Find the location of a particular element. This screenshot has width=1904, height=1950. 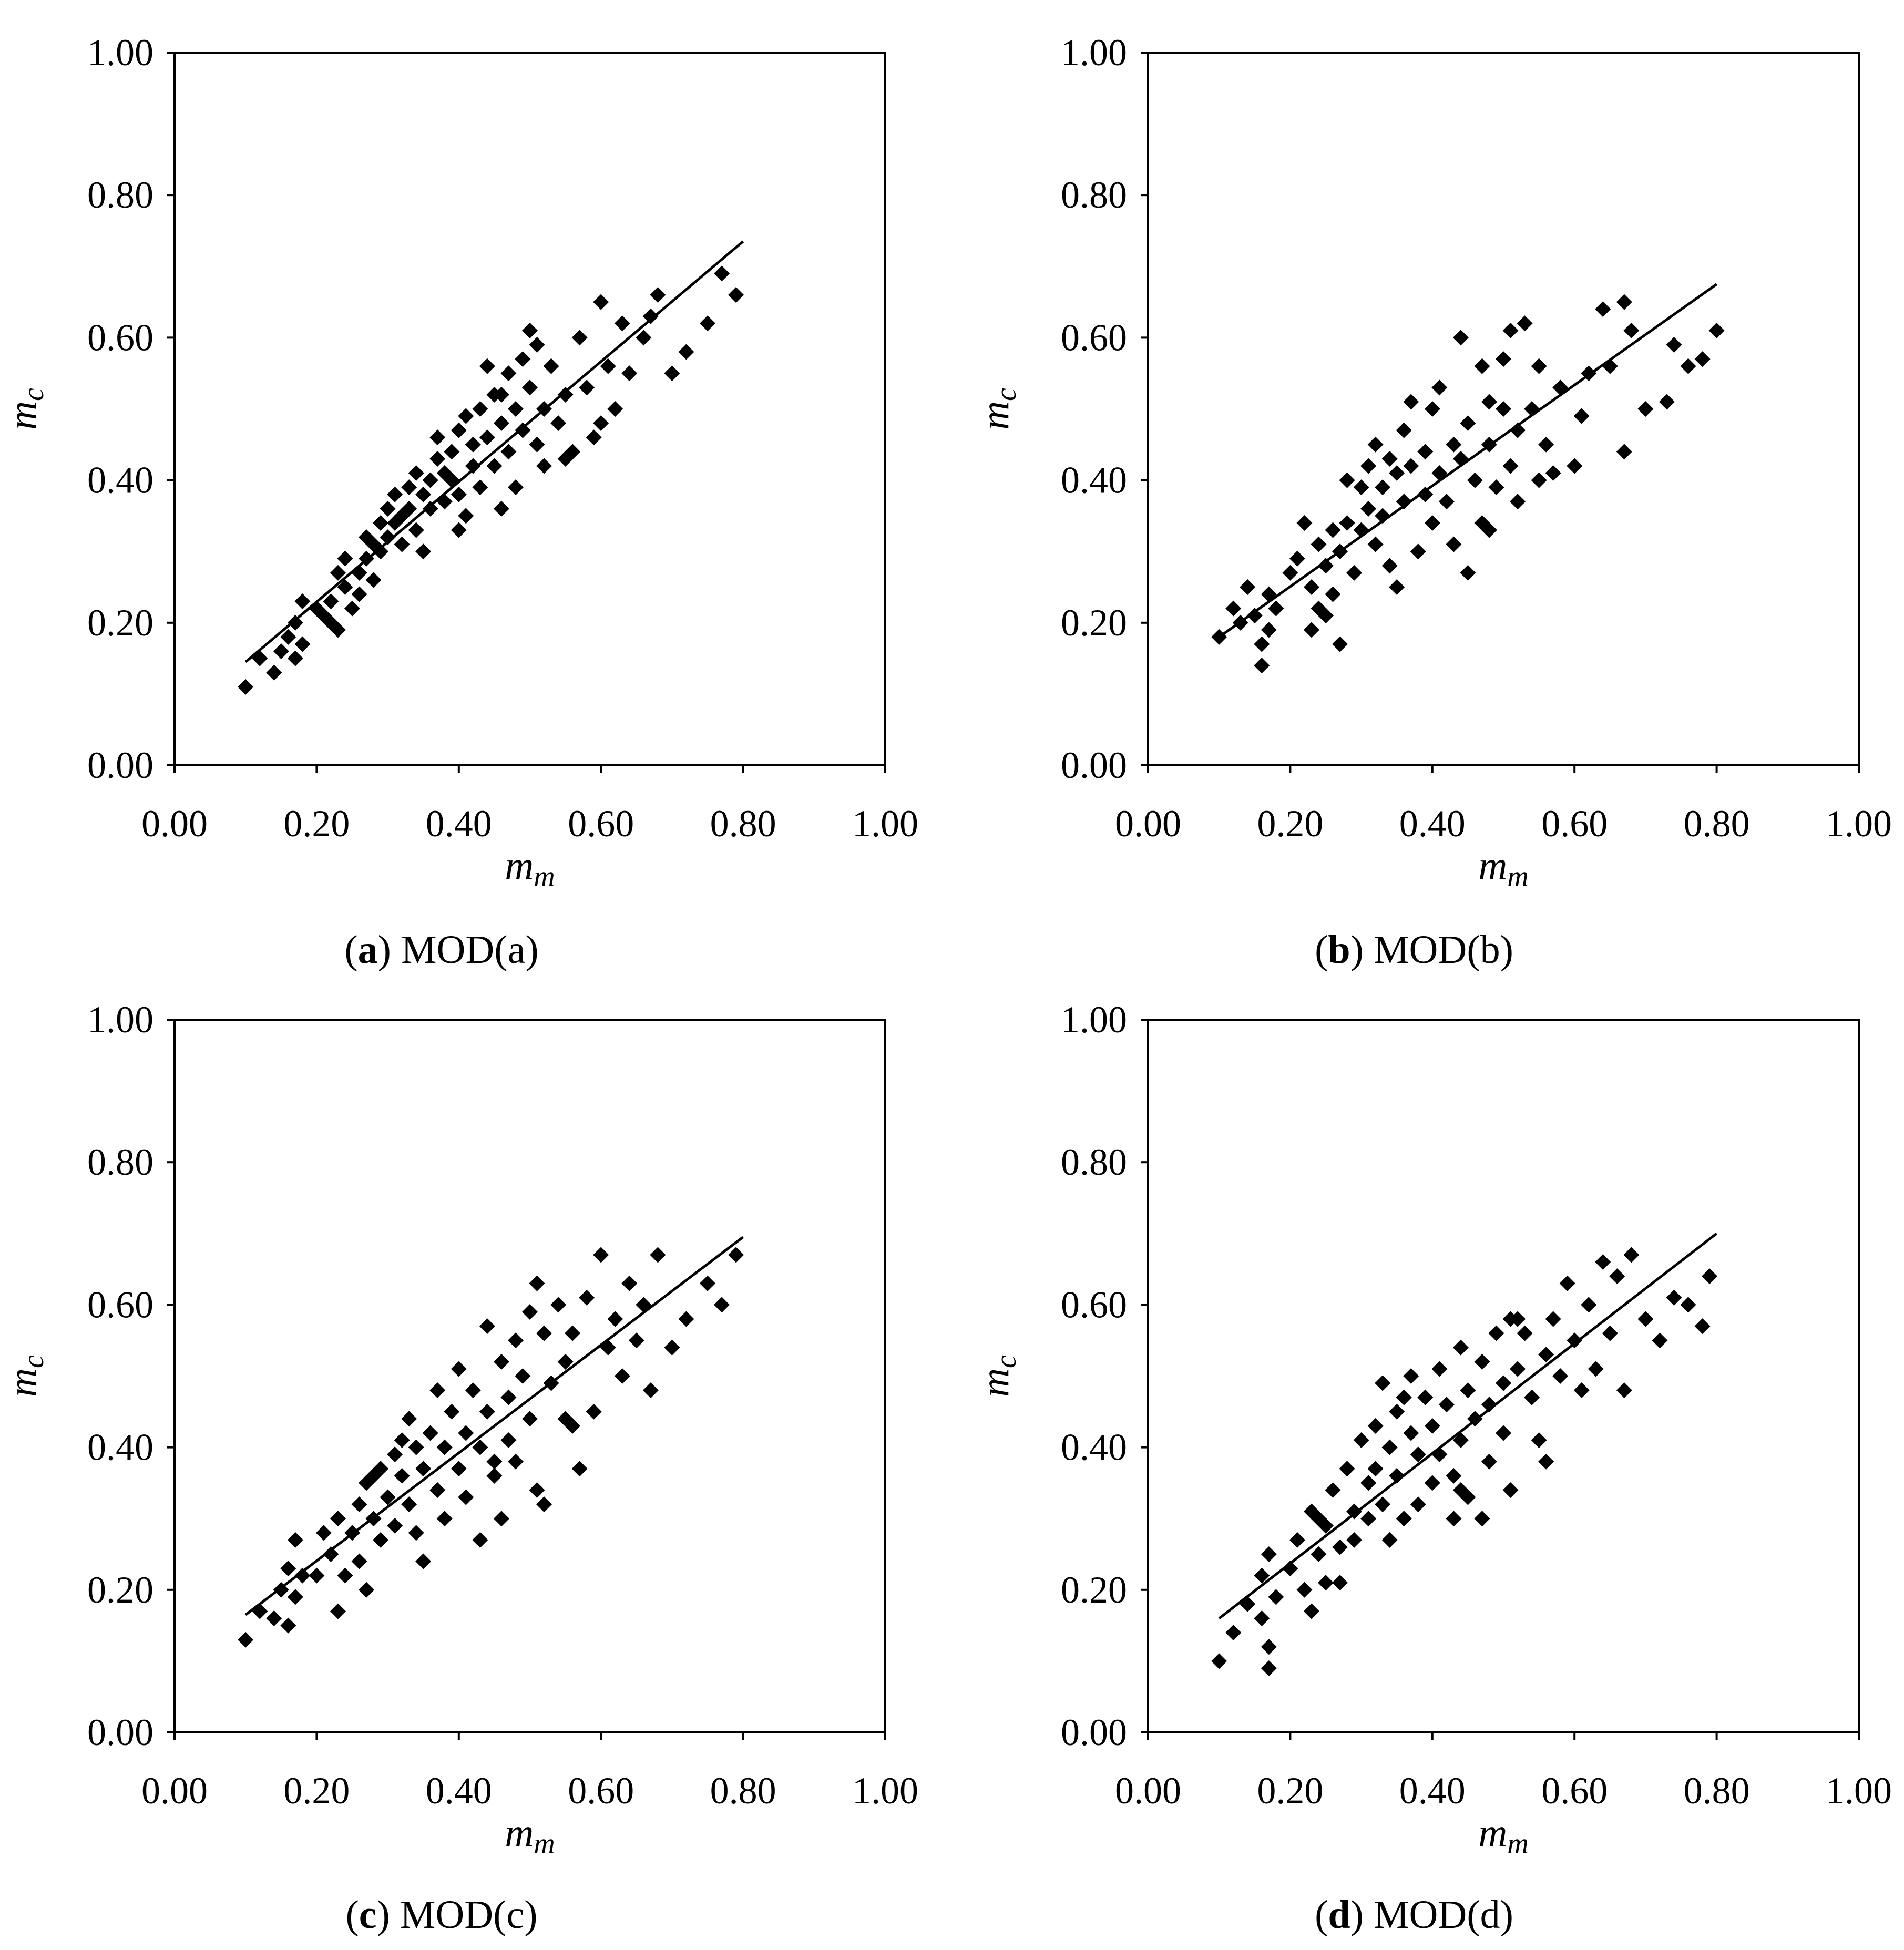

x-tick-label: 0.00 is located at coordinates (1148, 824).